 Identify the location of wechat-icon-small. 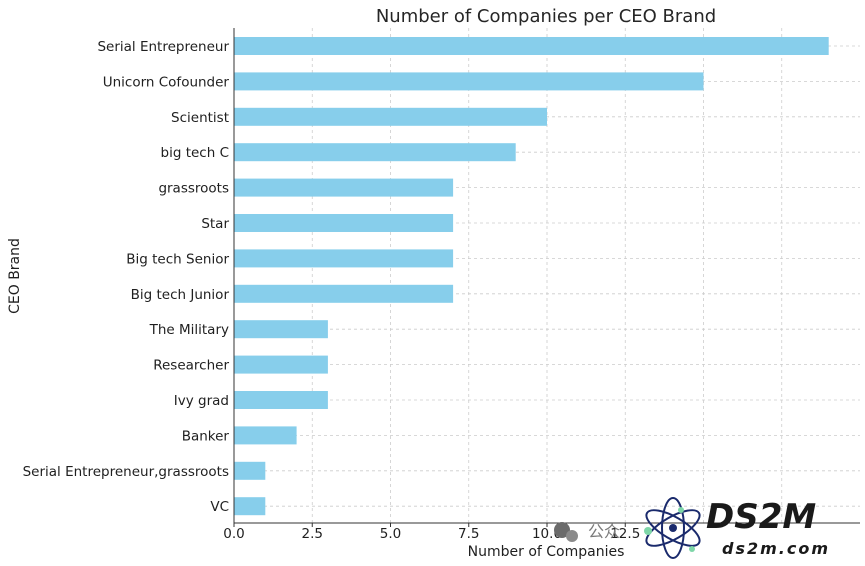
(572, 536).